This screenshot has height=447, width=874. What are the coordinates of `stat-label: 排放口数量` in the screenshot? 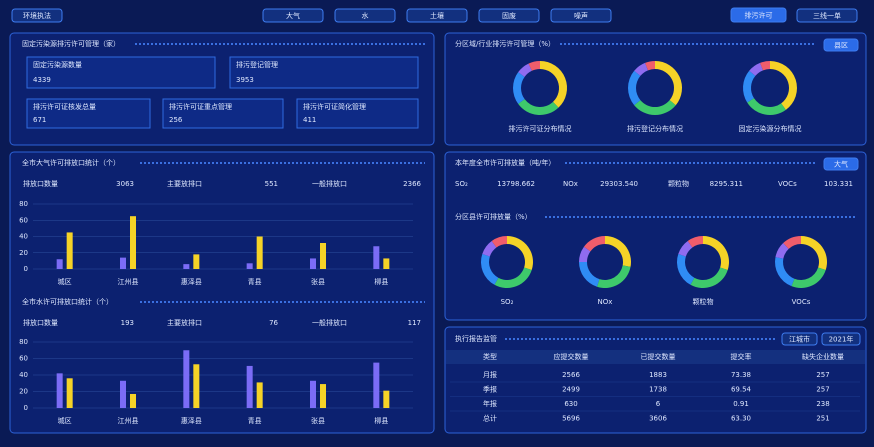 It's located at (40, 322).